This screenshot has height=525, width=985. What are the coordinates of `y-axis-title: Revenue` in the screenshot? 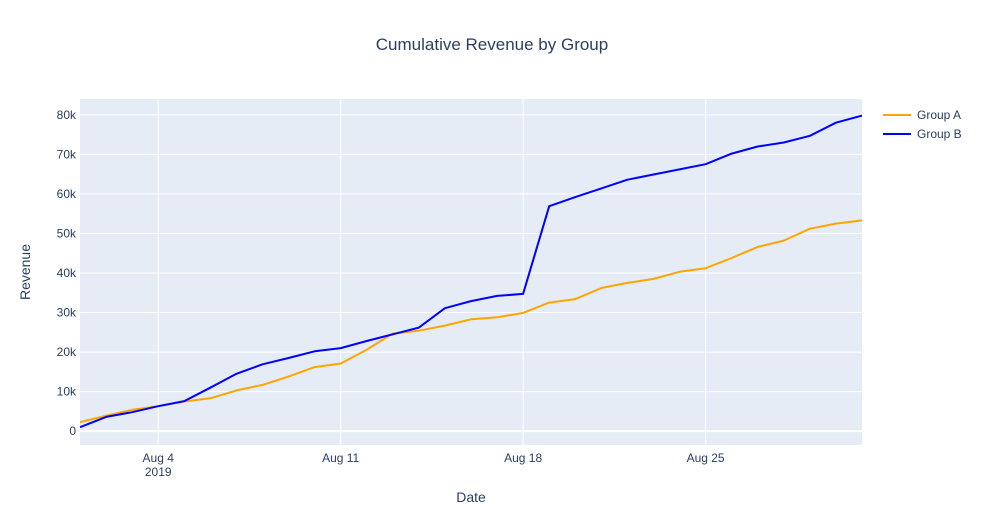 It's located at (25, 272).